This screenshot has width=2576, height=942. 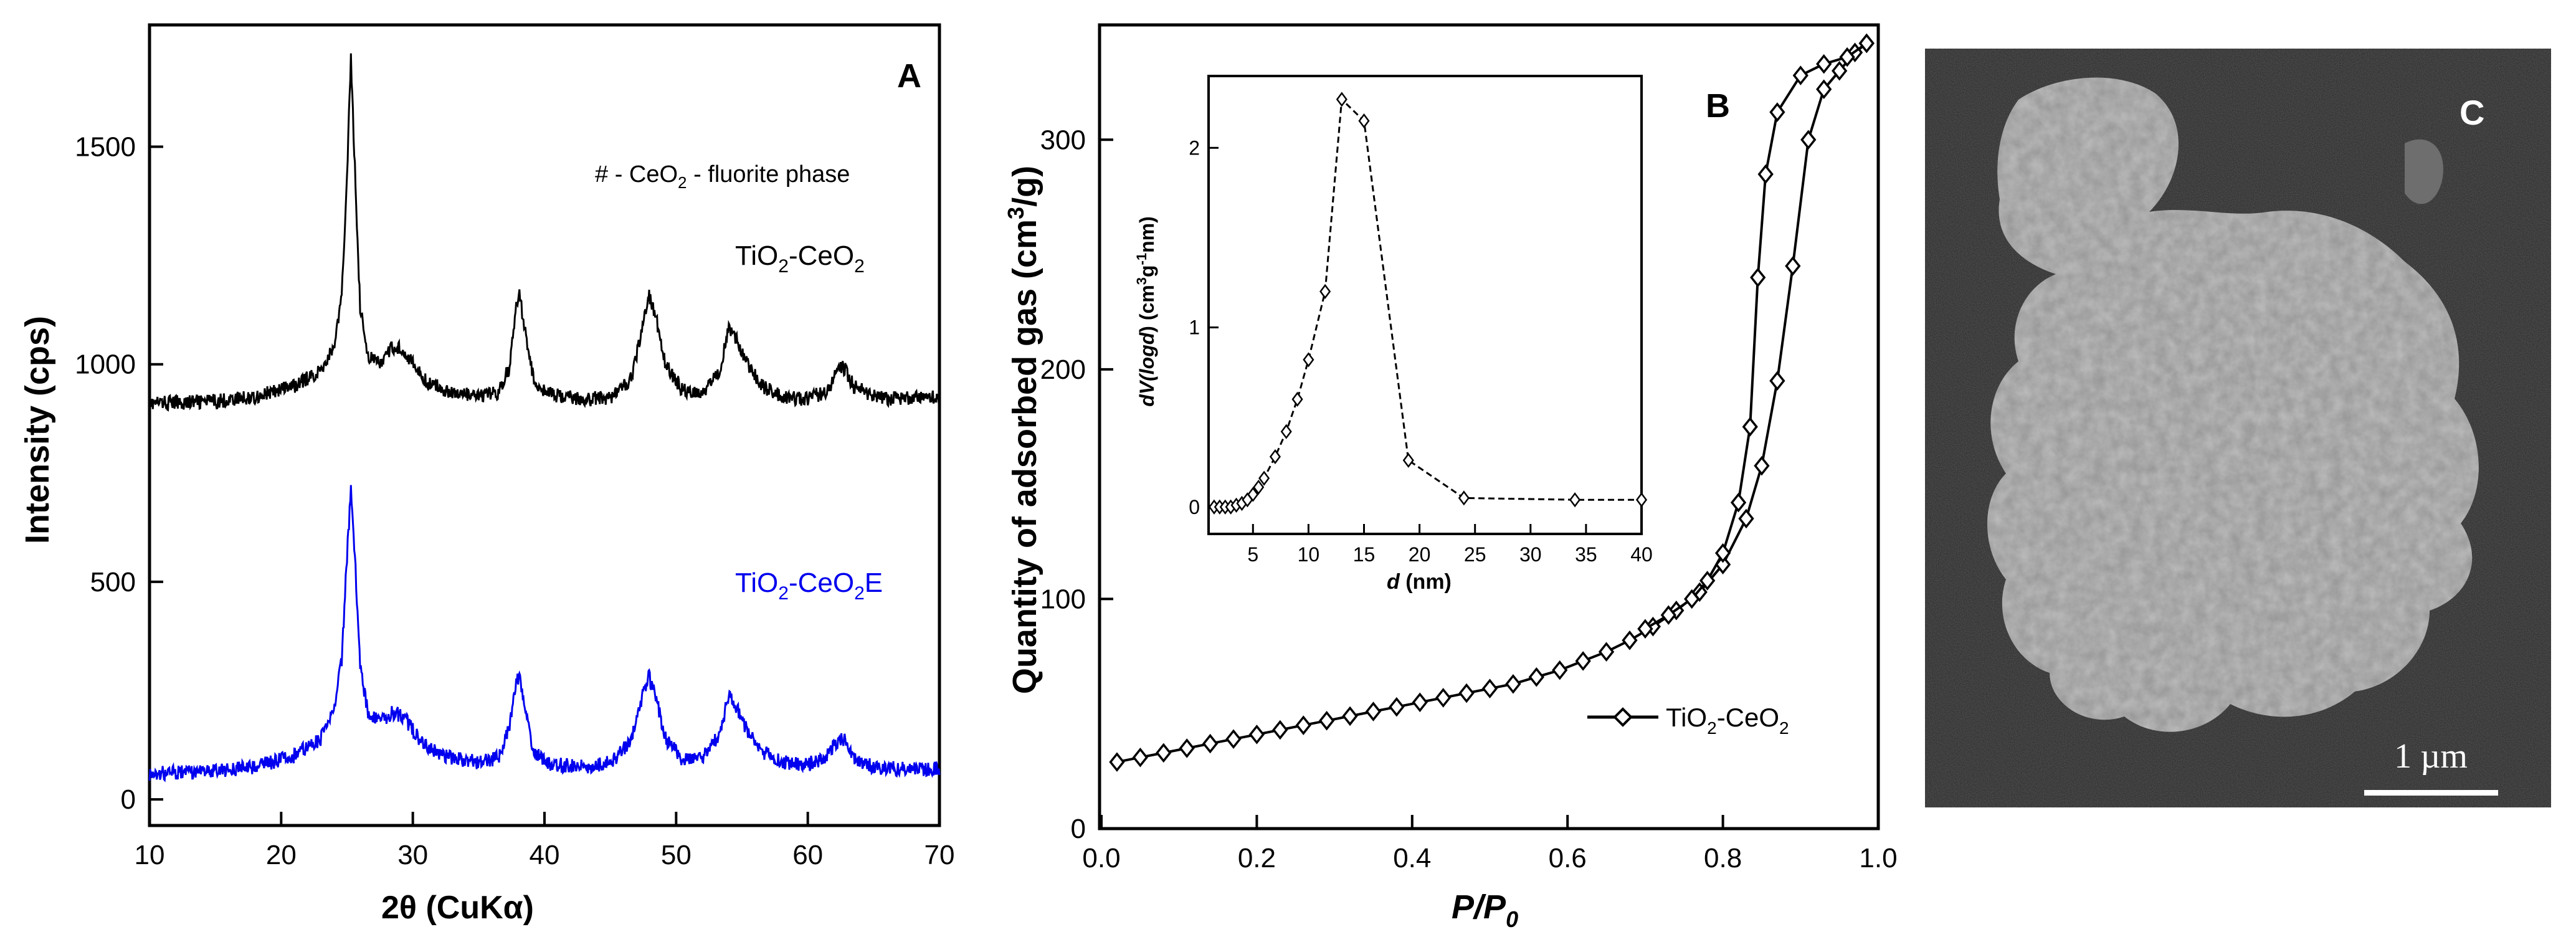 I want to click on panel-b-y-ticks: 0 100 200 300, so click(x=1076, y=485).